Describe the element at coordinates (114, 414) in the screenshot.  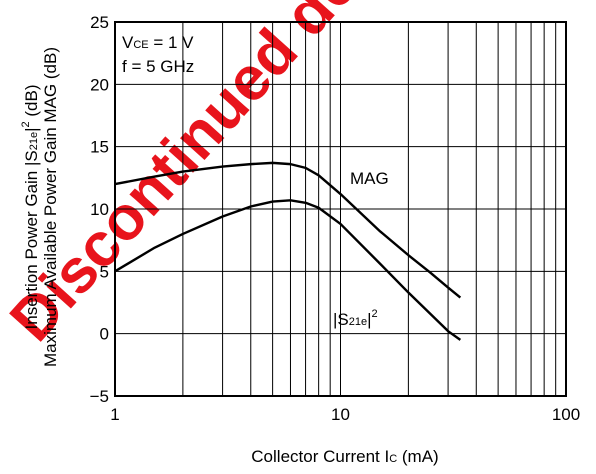
I see `x-tick-label: 1` at that location.